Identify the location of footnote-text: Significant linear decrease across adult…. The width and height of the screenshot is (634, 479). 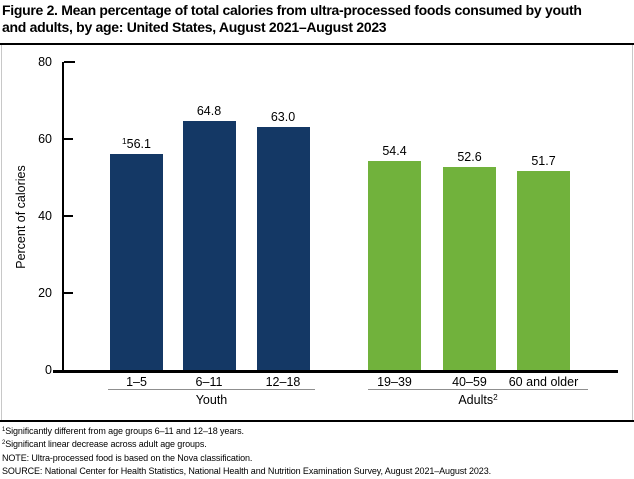
(106, 444).